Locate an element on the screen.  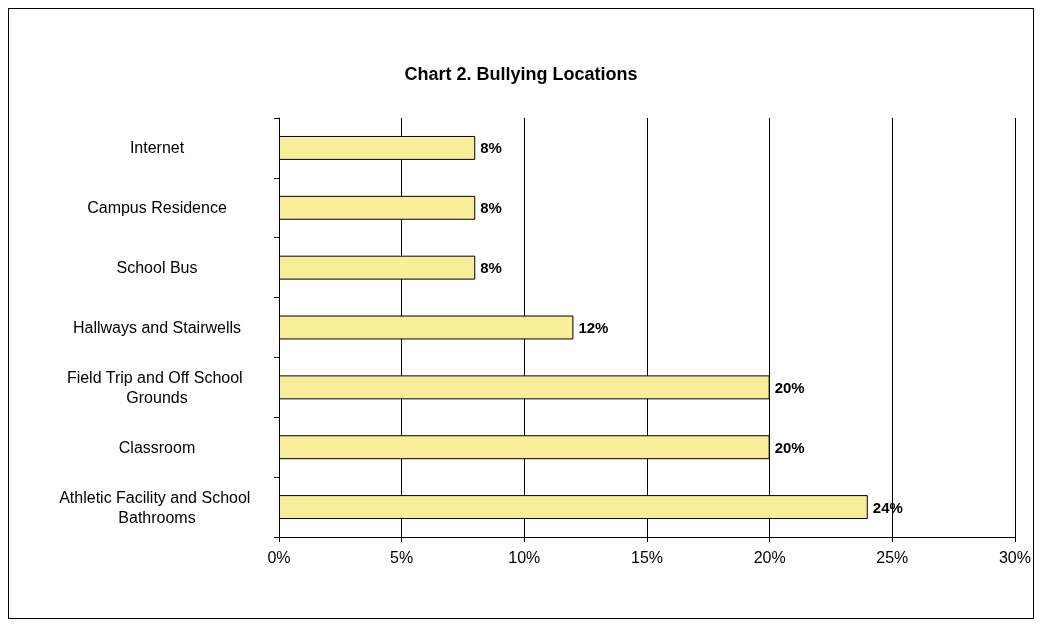
y-tick-label: Athletic Facility and School Bathrooms is located at coordinates (157, 507).